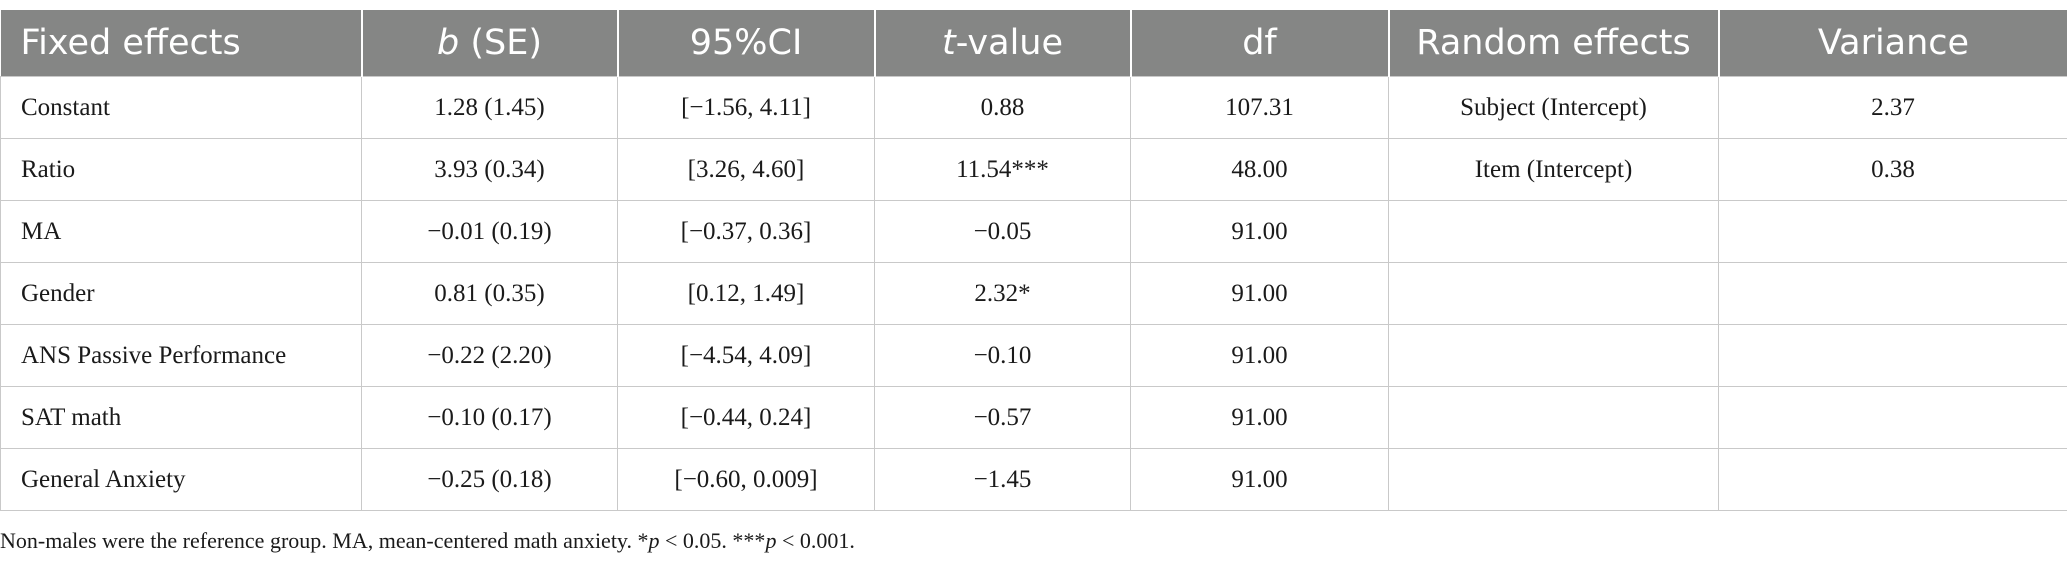 This screenshot has height=570, width=2067. I want to click on cell-ci: [3.26, 4.60], so click(746, 169).